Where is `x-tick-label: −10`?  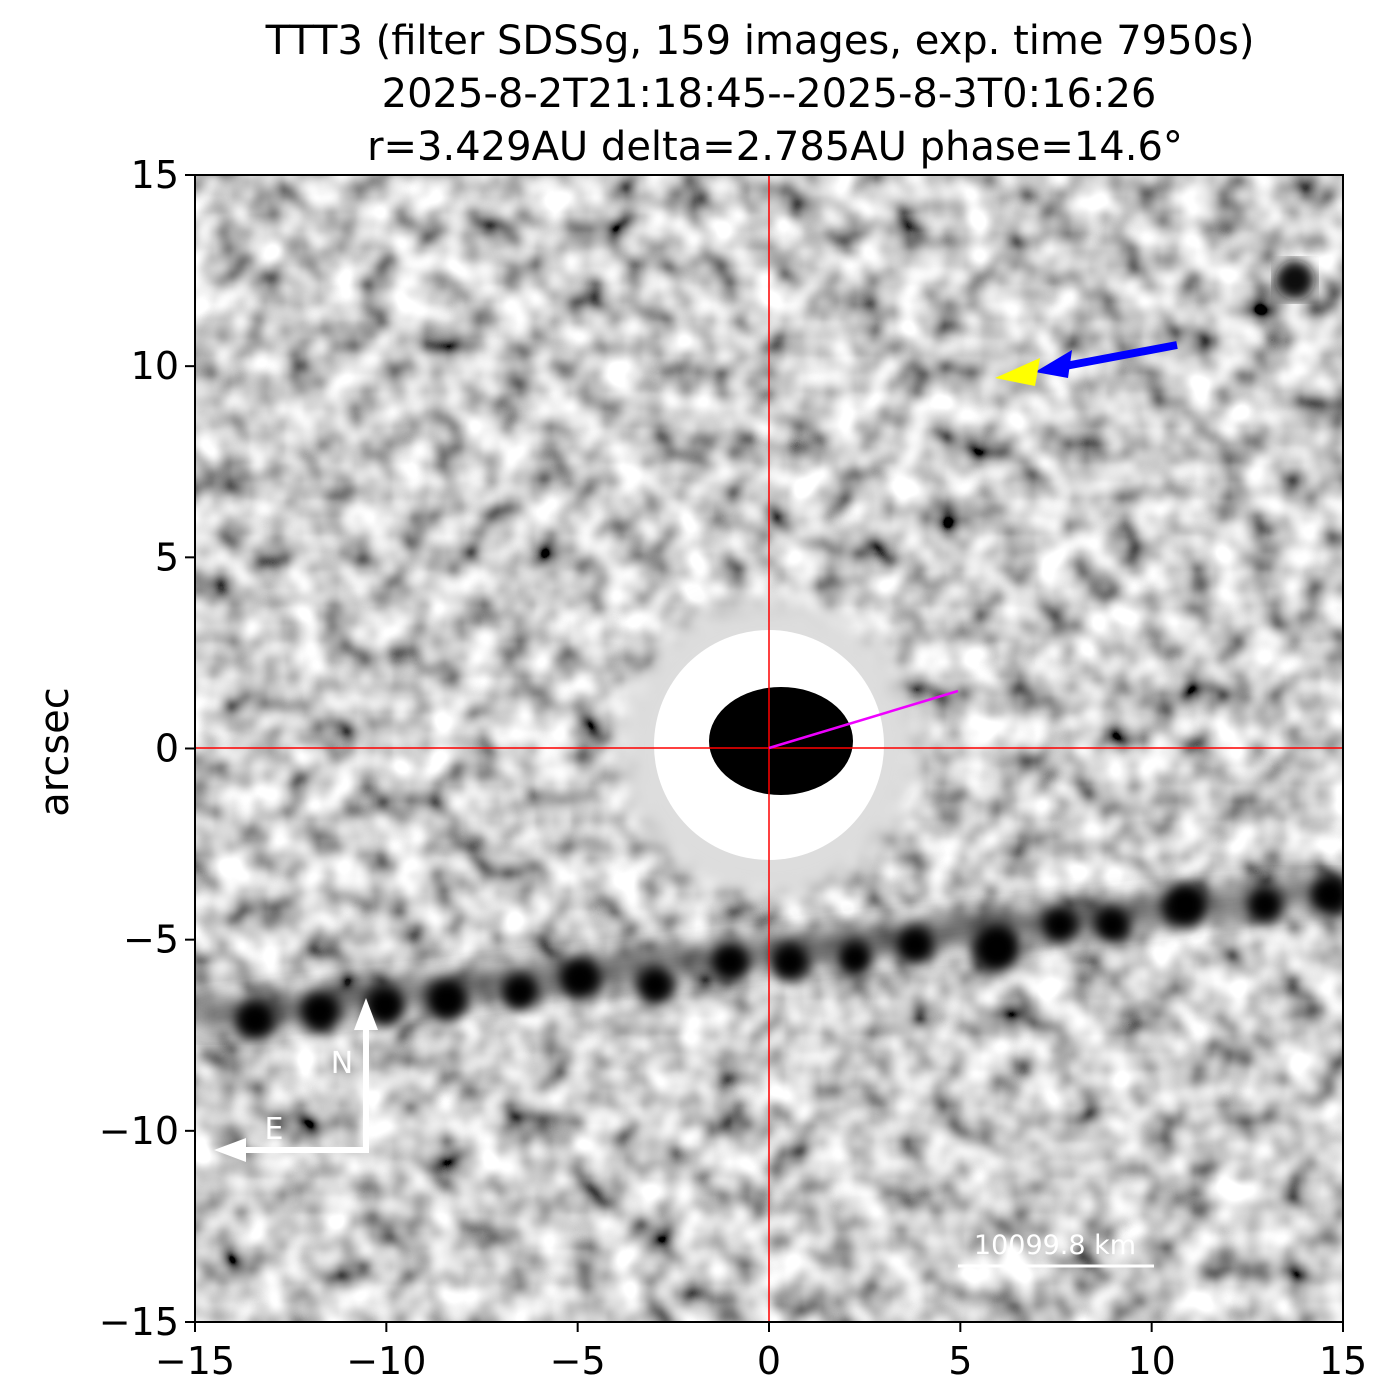 x-tick-label: −10 is located at coordinates (386, 1361).